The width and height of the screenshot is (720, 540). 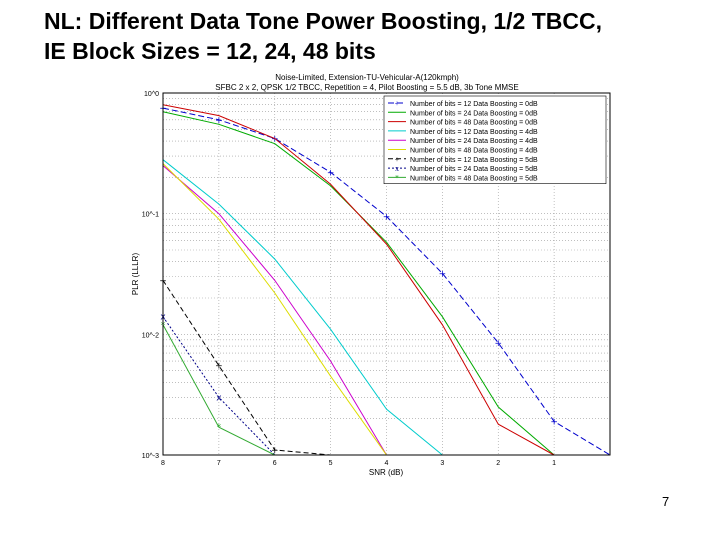 What do you see at coordinates (150, 456) in the screenshot?
I see `y-tick-label: 10^-3` at bounding box center [150, 456].